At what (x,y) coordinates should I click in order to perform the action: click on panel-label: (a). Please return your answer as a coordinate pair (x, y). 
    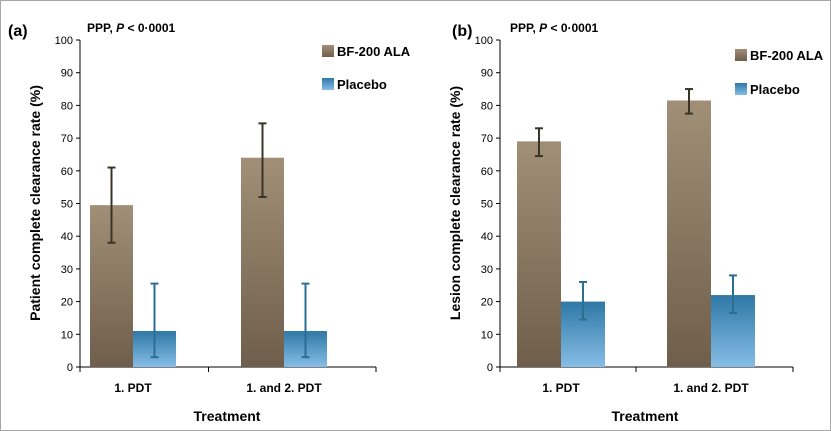
    Looking at the image, I should click on (18, 31).